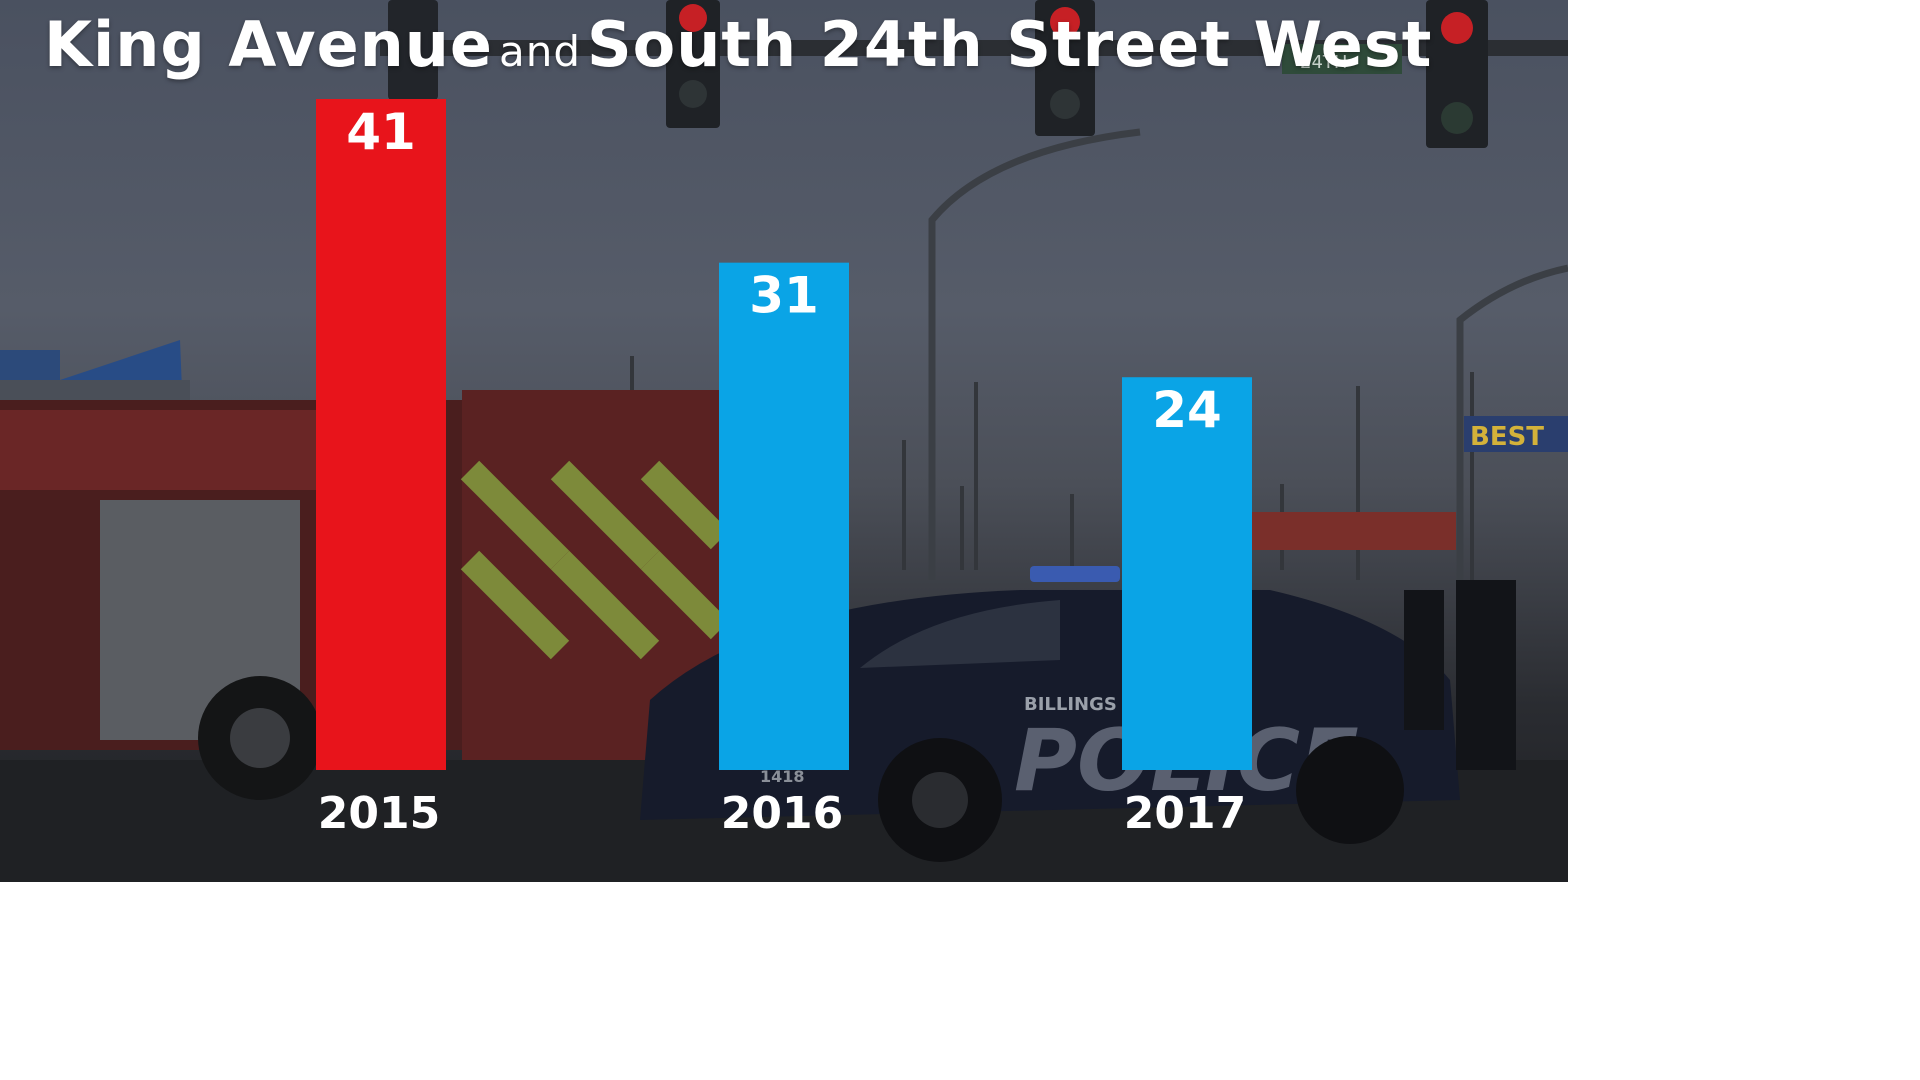 The image size is (1920, 1080). I want to click on street-sign: 24TH, so click(1342, 59).